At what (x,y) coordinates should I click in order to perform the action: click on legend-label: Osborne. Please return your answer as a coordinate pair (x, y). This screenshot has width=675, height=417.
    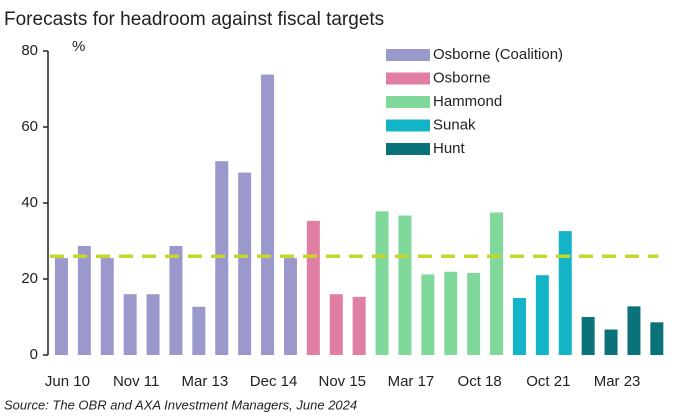
    Looking at the image, I should click on (462, 77).